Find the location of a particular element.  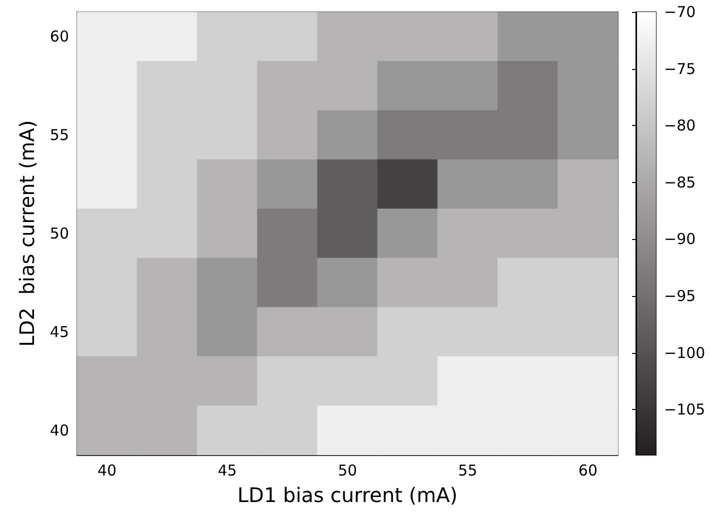

x-tick-label: 50 is located at coordinates (348, 471).